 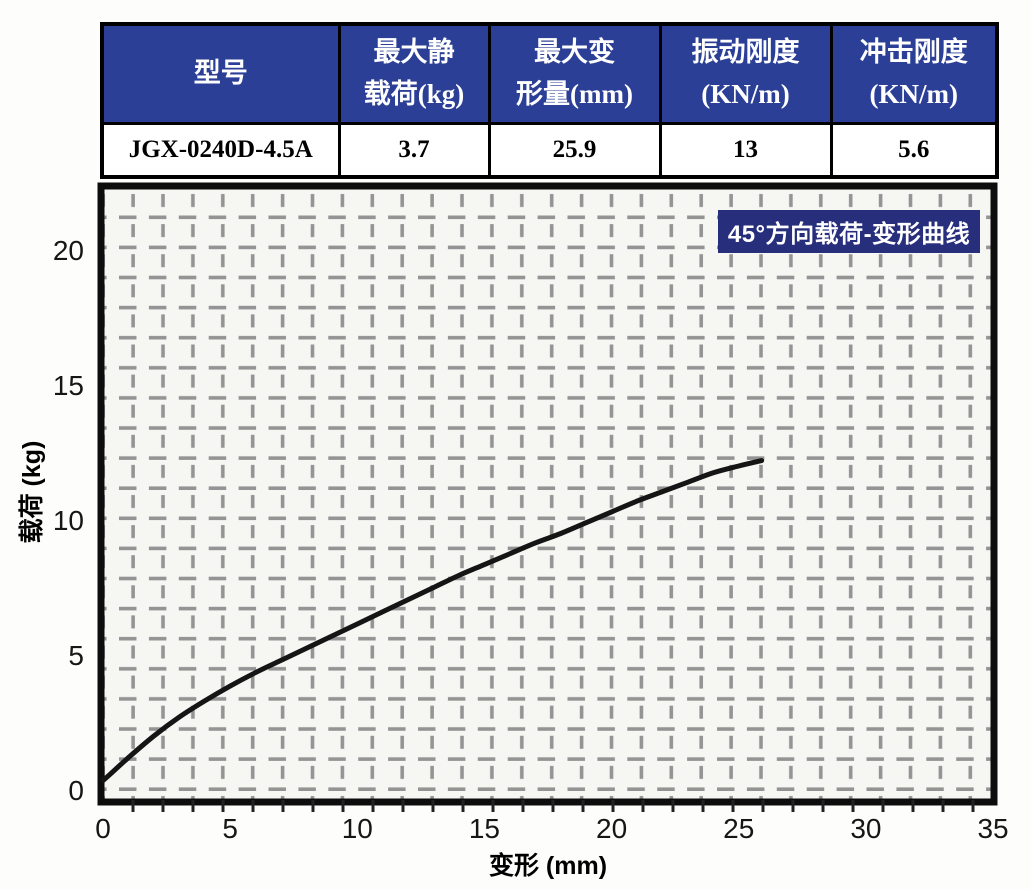 What do you see at coordinates (357, 828) in the screenshot?
I see `x-tick-label: 10` at bounding box center [357, 828].